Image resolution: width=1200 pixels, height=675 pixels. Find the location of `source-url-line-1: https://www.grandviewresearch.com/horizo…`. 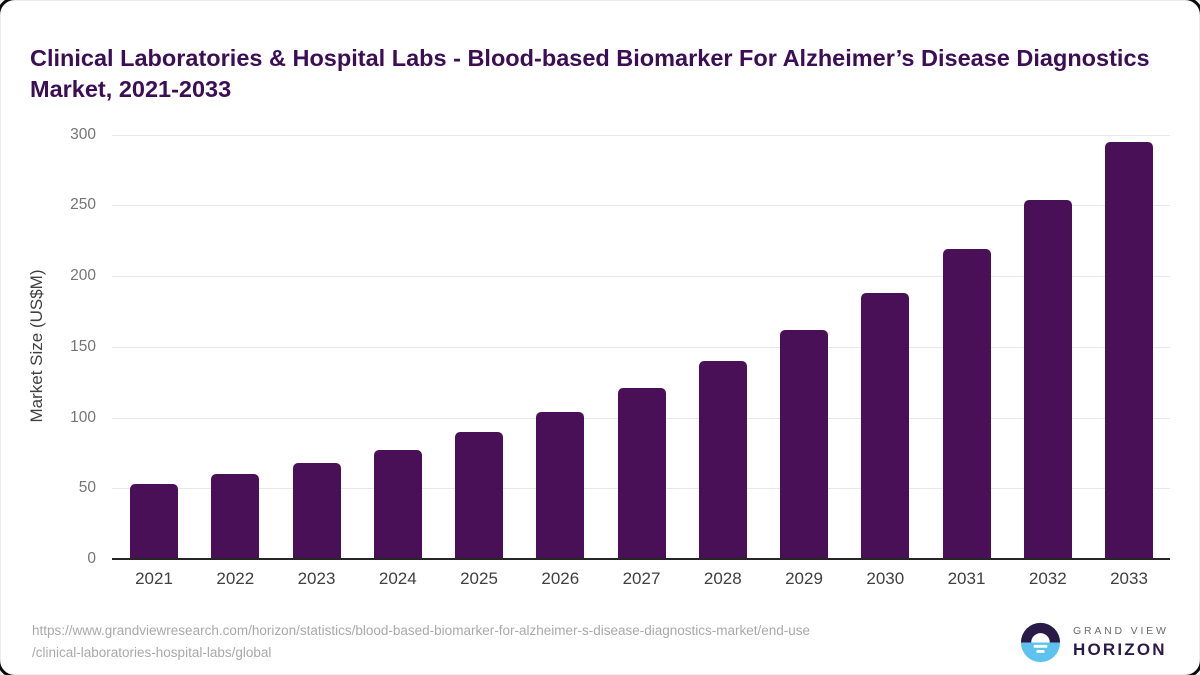

source-url-line-1: https://www.grandviewresearch.com/horizo… is located at coordinates (421, 630).